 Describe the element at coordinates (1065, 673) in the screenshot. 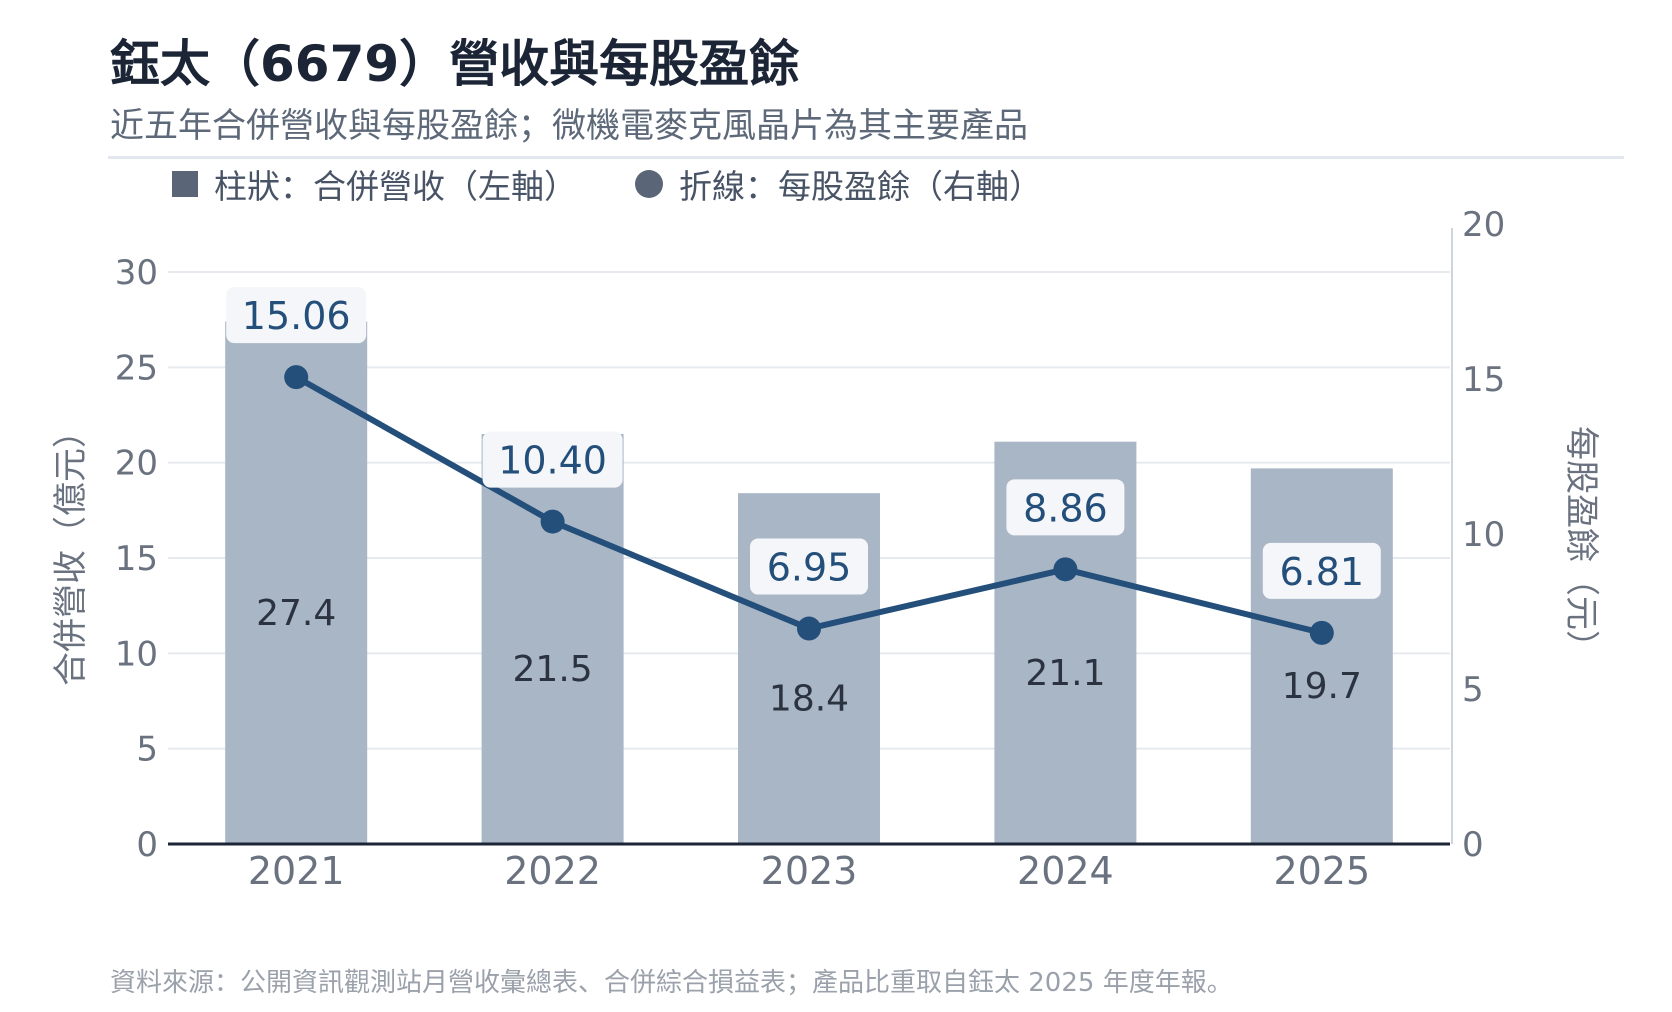

I see `bar-value-label: 21.1` at that location.